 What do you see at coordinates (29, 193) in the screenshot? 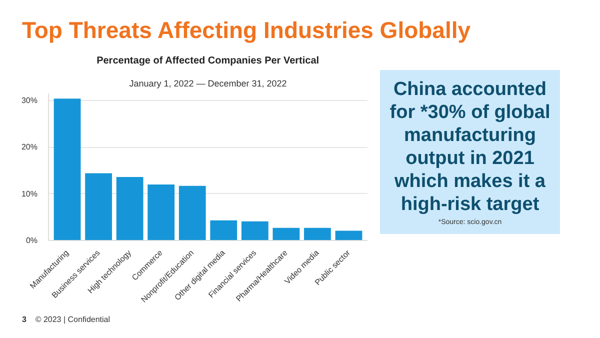
I see `y-tick-label: 10%` at bounding box center [29, 193].